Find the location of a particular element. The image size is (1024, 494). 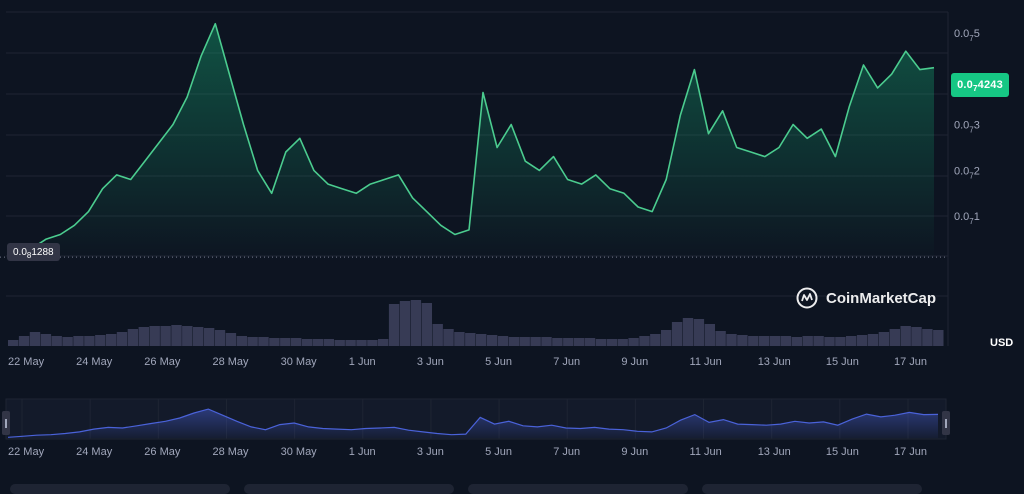

volume-bars is located at coordinates (476, 323).